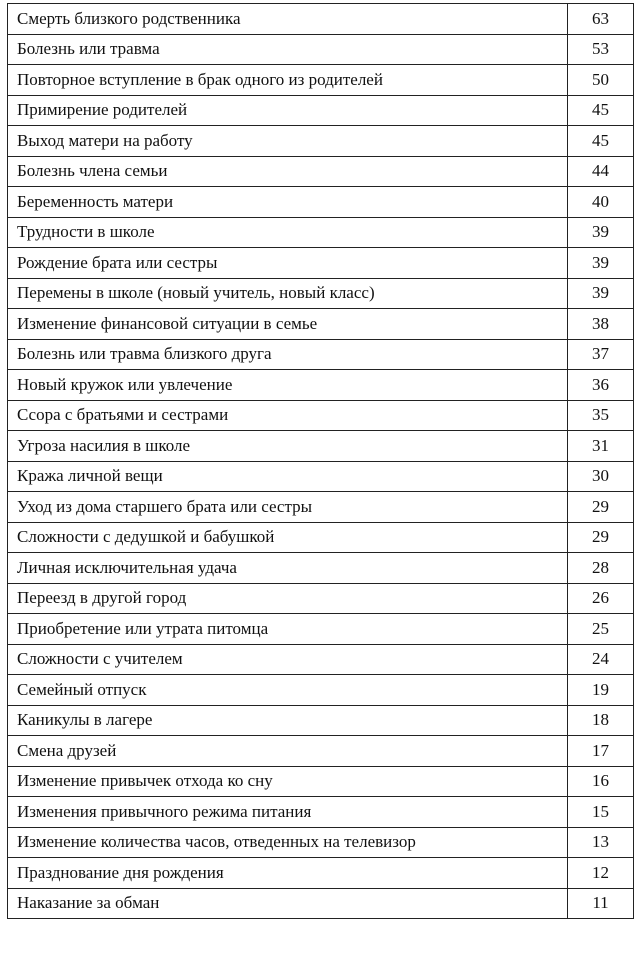 Image resolution: width=642 pixels, height=954 pixels. What do you see at coordinates (600, 598) in the screenshot?
I see `score-cell: 26` at bounding box center [600, 598].